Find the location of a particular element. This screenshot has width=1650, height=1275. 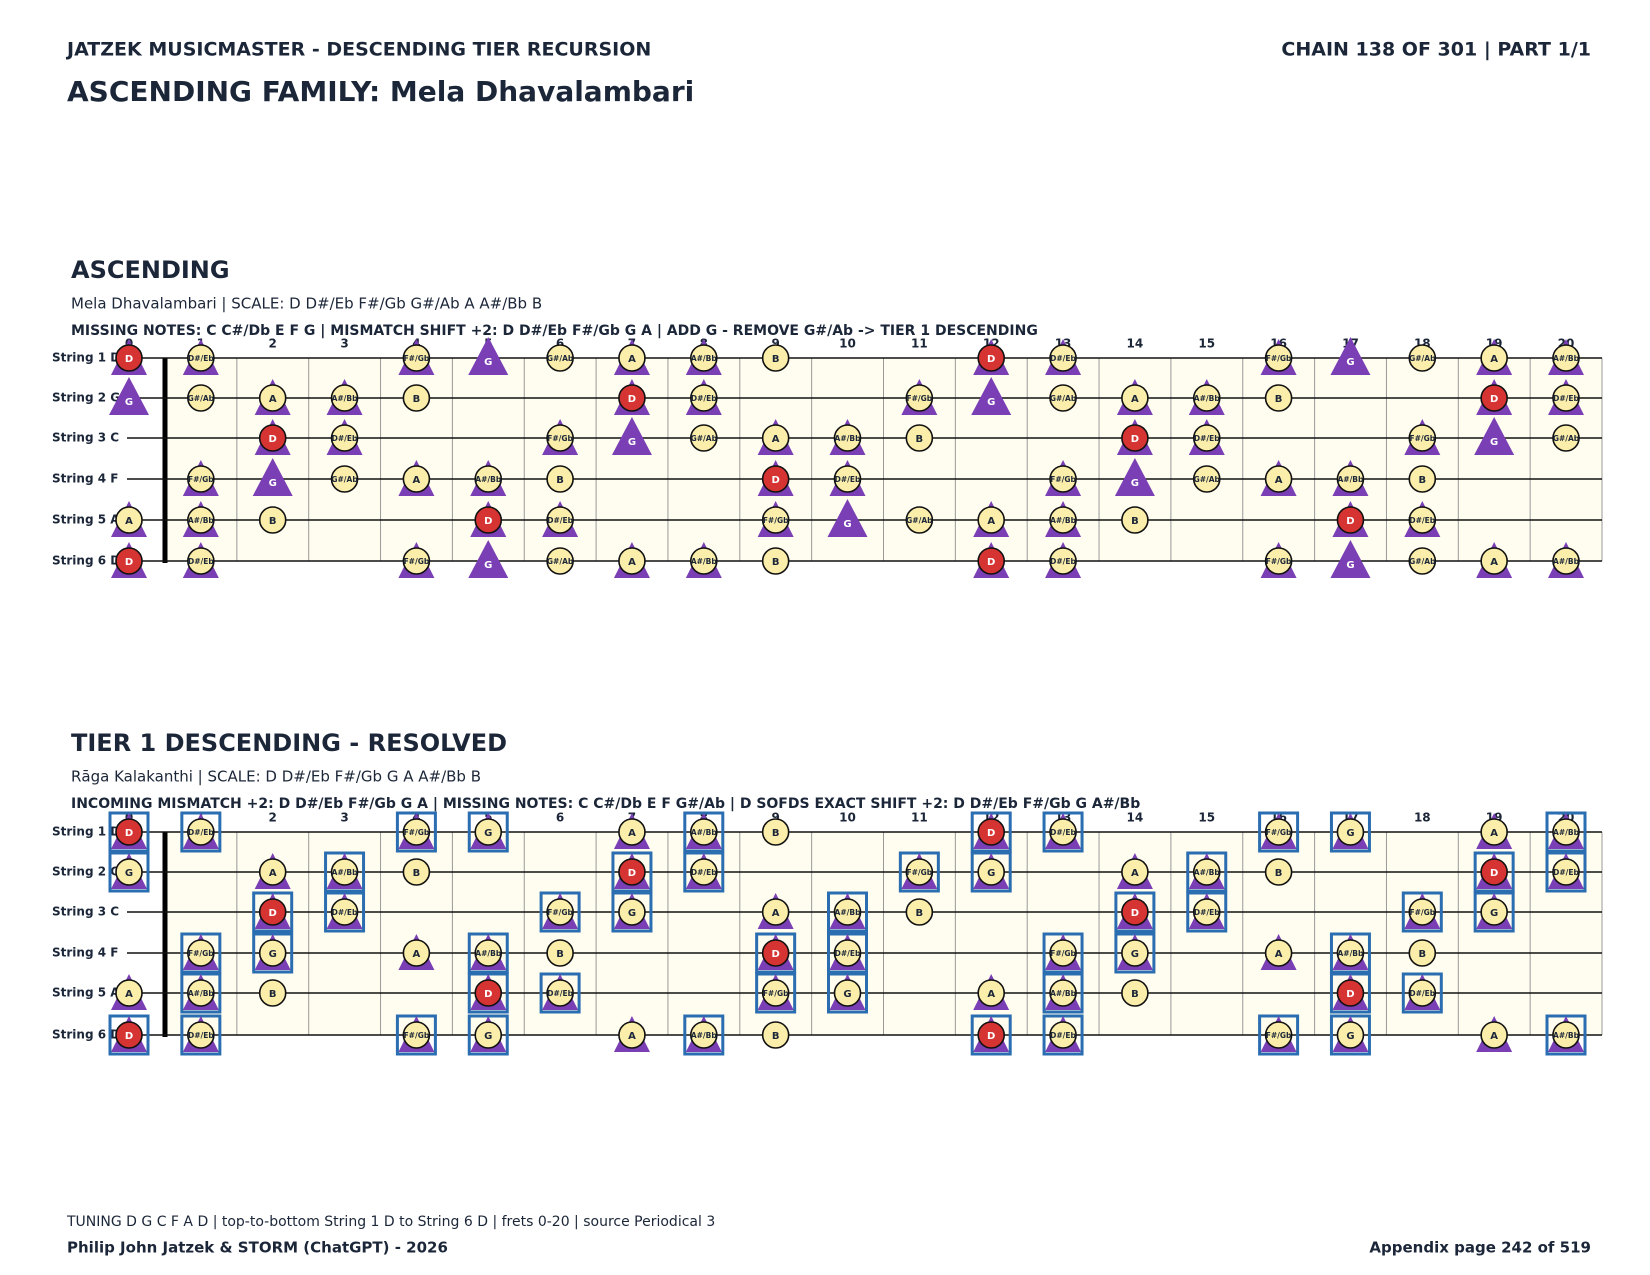

fret-label: 11 is located at coordinates (919, 344).